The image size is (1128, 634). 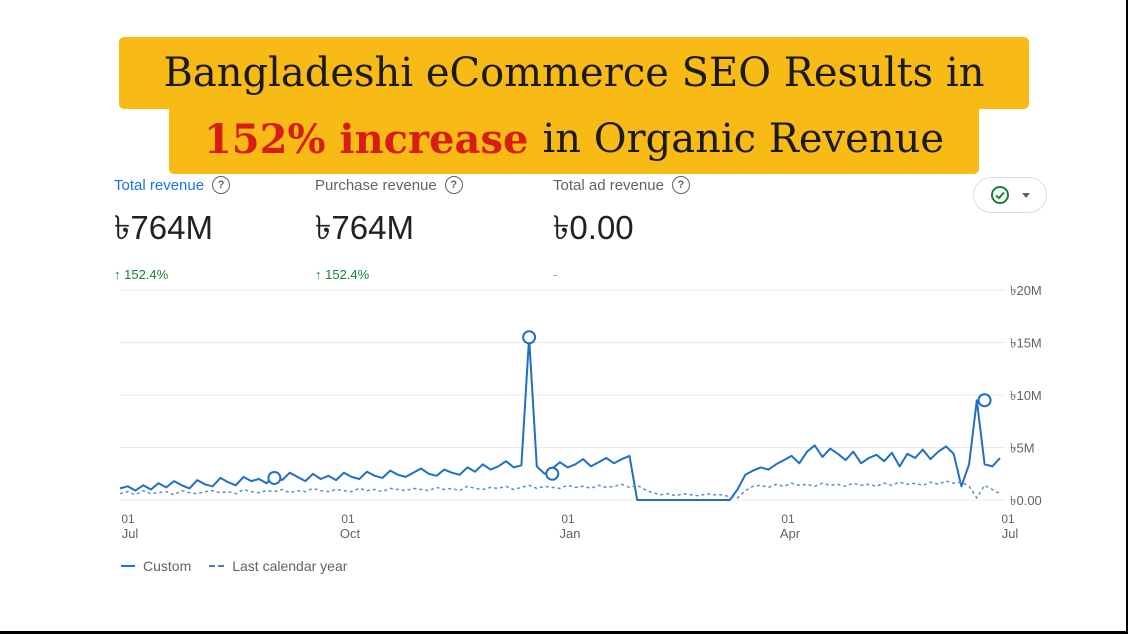 What do you see at coordinates (350, 533) in the screenshot?
I see `x-tick-label: Oct` at bounding box center [350, 533].